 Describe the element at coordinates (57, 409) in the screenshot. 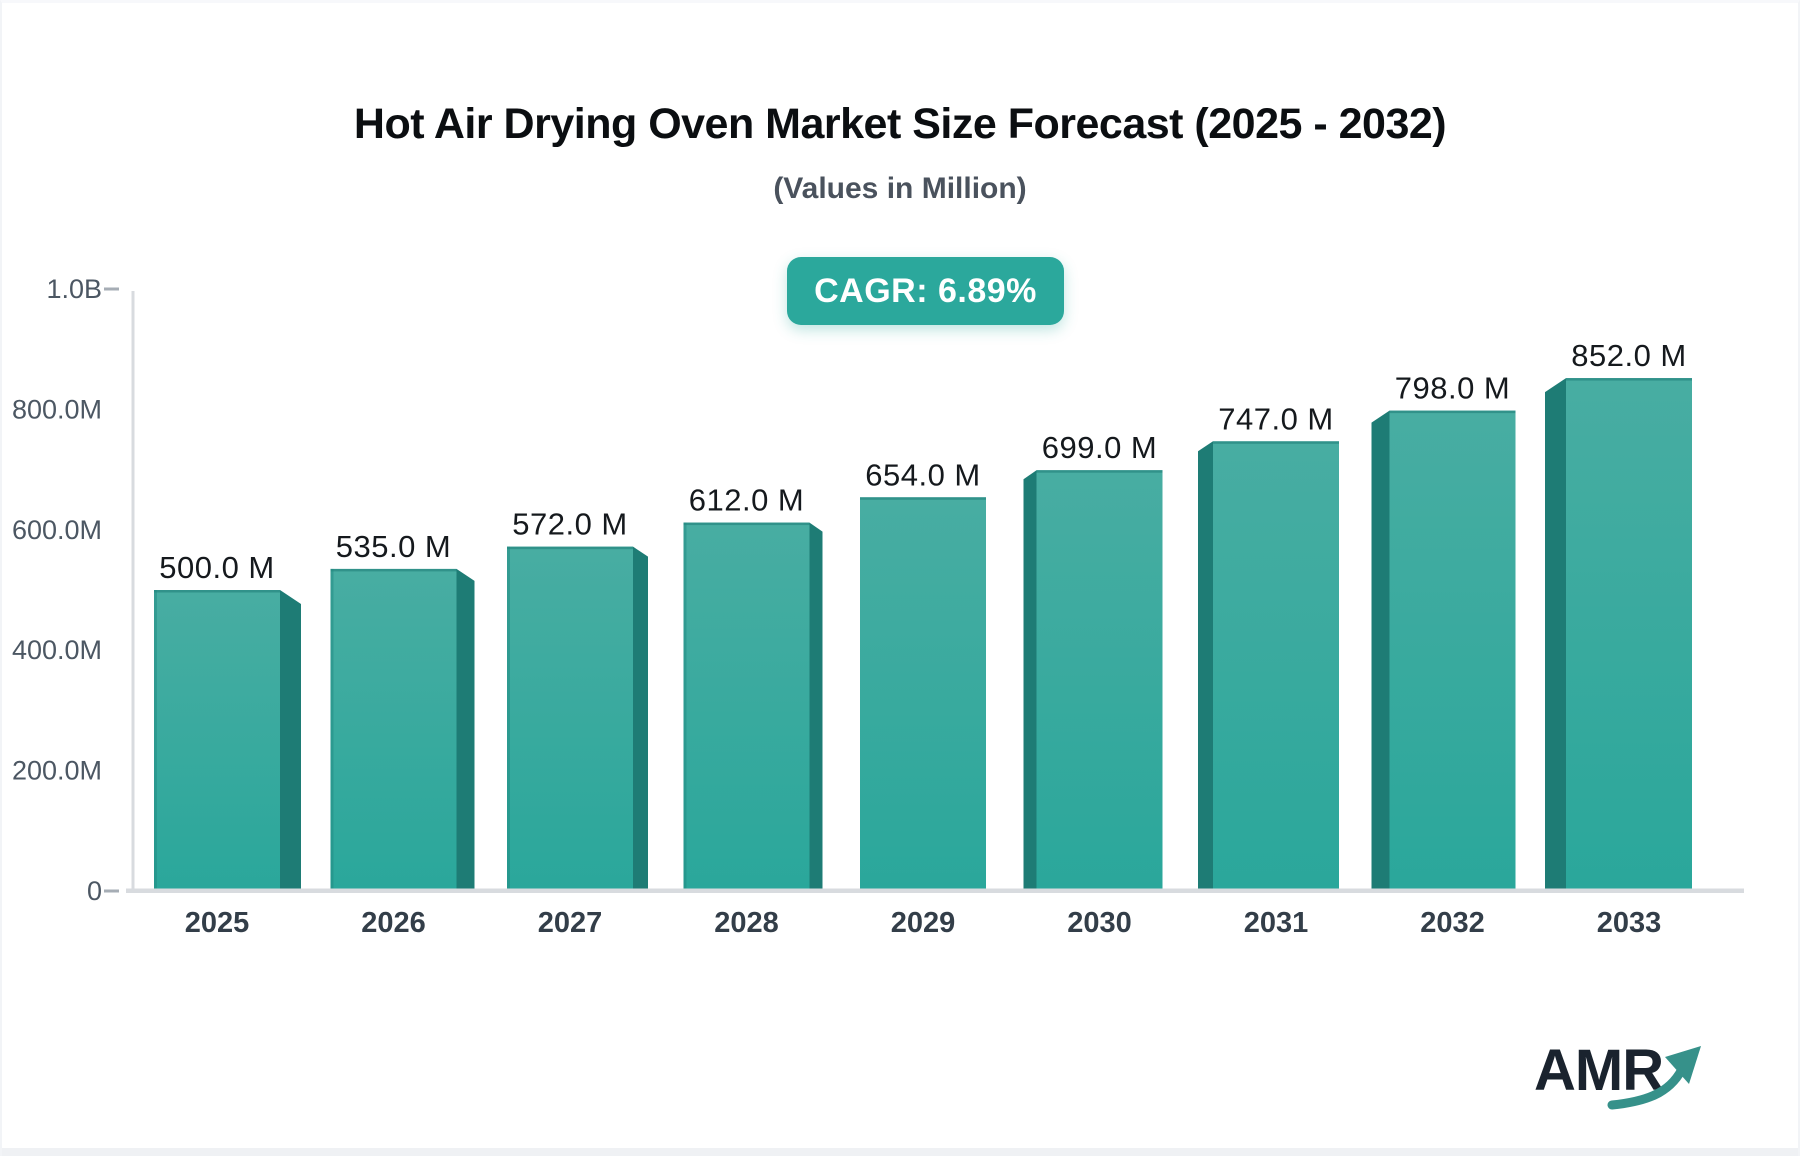

I see `y-axis-label: 800.0M` at that location.